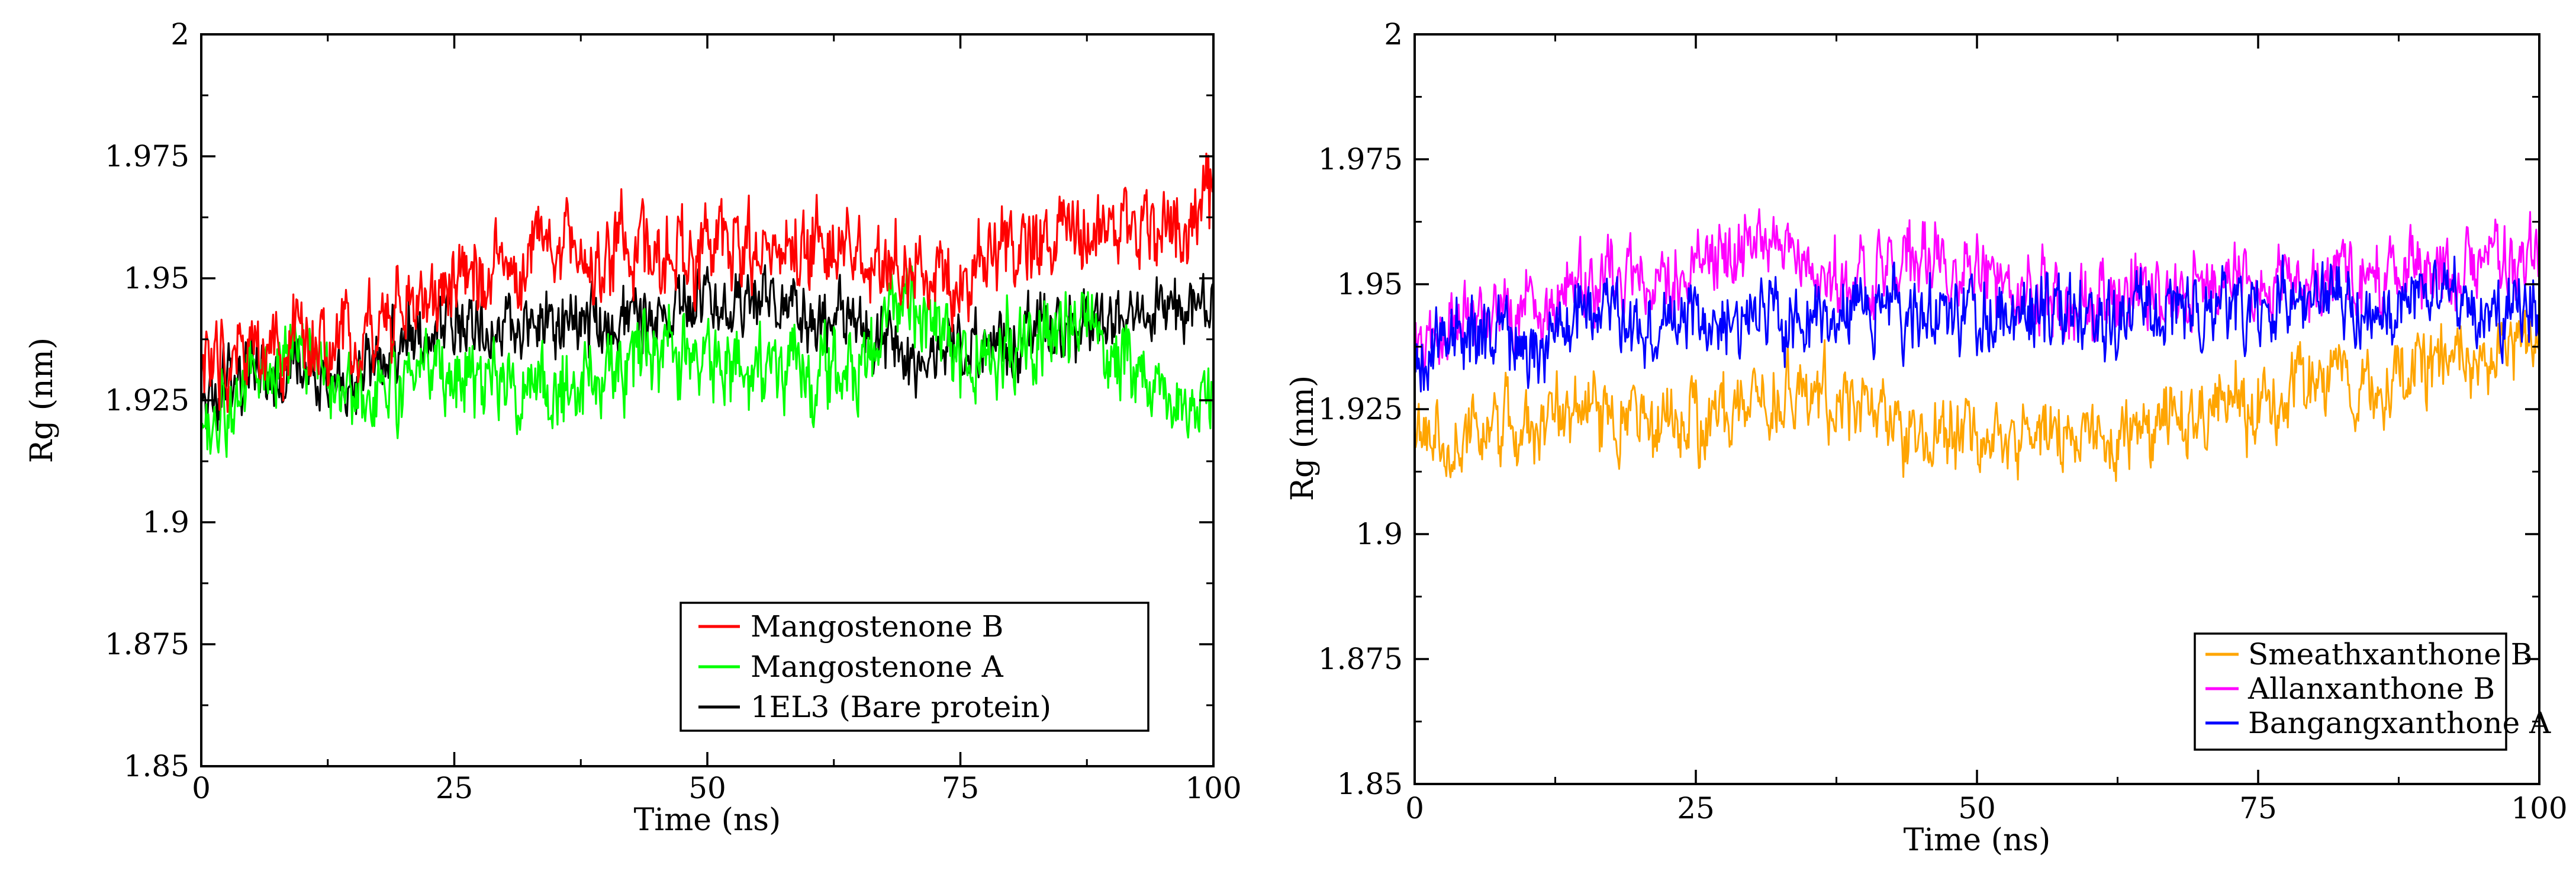 The image size is (2576, 874). Describe the element at coordinates (2399, 723) in the screenshot. I see `legend-label: Bangangxanthone A` at that location.